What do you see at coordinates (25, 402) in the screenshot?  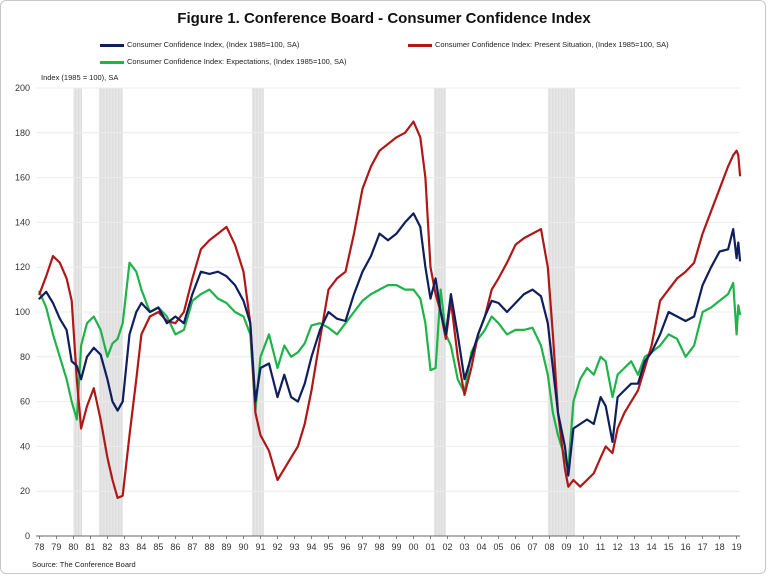 I see `y-tick-label-60: 60` at bounding box center [25, 402].